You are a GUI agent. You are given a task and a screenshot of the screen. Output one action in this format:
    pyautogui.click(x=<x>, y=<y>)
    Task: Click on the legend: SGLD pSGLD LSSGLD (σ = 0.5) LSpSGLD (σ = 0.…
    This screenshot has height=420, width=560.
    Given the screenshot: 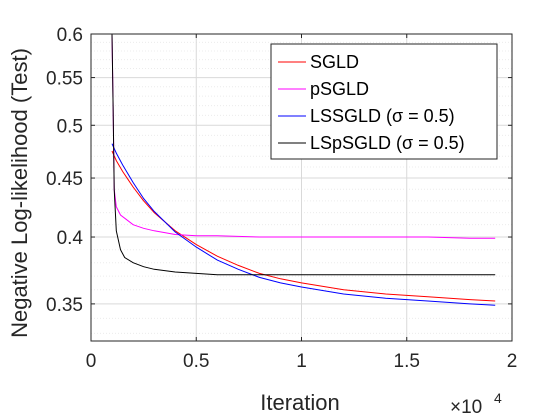 What is the action you would take?
    pyautogui.click(x=384, y=101)
    